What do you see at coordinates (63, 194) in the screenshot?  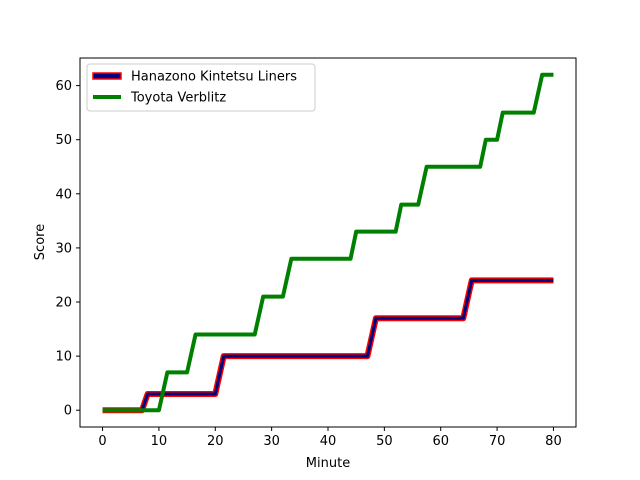 I see `y-tick-label: 40` at bounding box center [63, 194].